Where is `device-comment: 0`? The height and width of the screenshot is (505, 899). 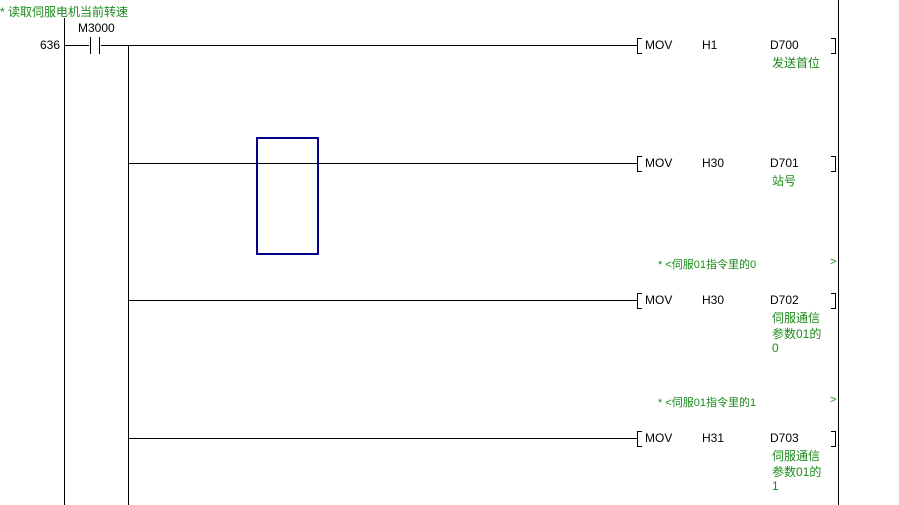
device-comment: 0 is located at coordinates (775, 348).